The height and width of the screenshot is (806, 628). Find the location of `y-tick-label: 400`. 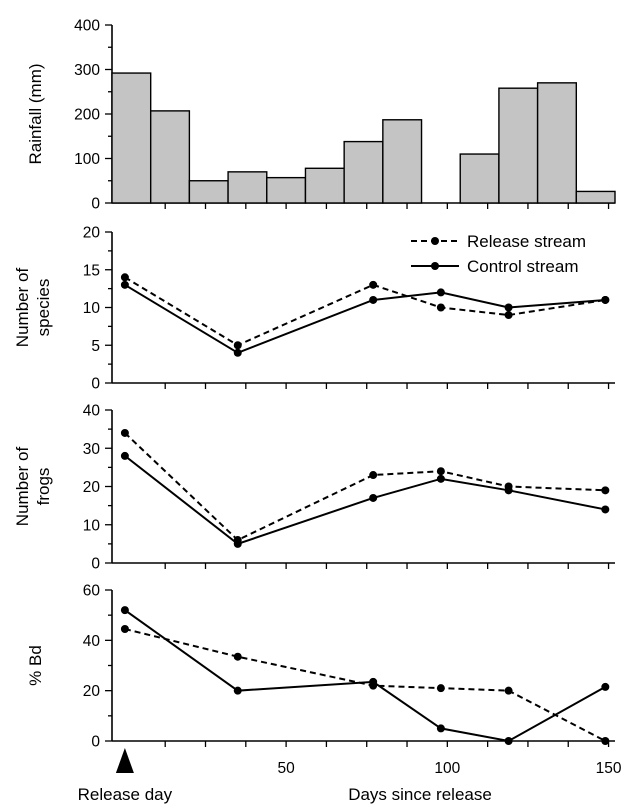

y-tick-label: 400 is located at coordinates (87, 26).